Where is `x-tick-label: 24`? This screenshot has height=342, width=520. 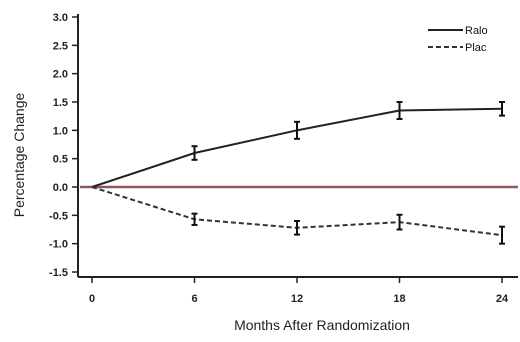 x-tick-label: 24 is located at coordinates (502, 299).